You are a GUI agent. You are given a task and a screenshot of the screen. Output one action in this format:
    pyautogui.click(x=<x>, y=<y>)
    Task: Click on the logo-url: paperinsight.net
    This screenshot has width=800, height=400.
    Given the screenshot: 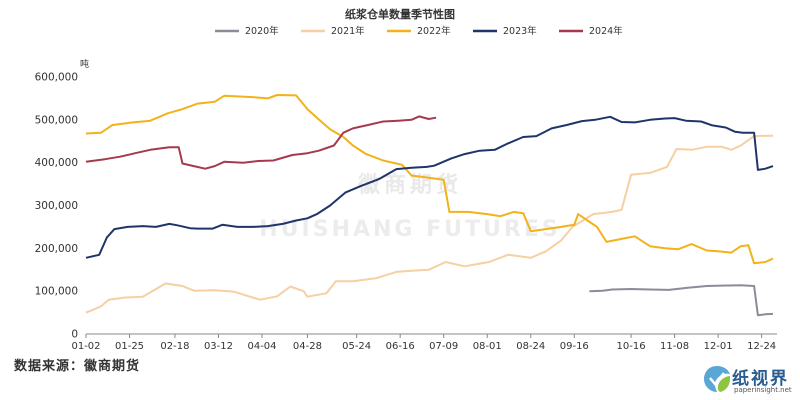 What is the action you would take?
    pyautogui.click(x=763, y=390)
    